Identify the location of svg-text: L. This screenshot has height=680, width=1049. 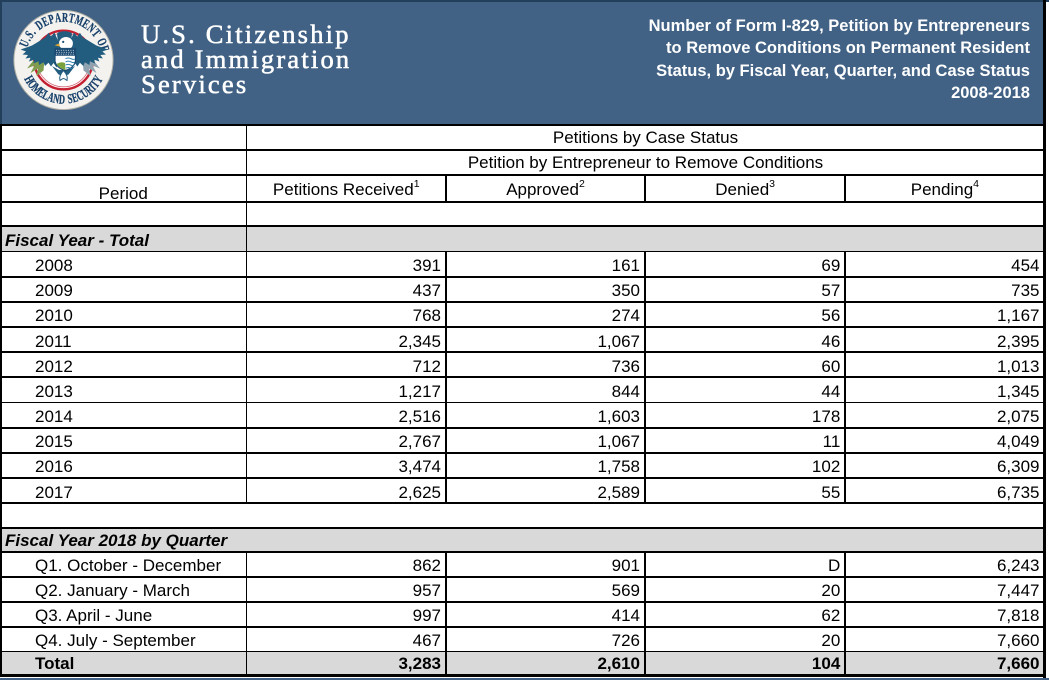
(45, 95).